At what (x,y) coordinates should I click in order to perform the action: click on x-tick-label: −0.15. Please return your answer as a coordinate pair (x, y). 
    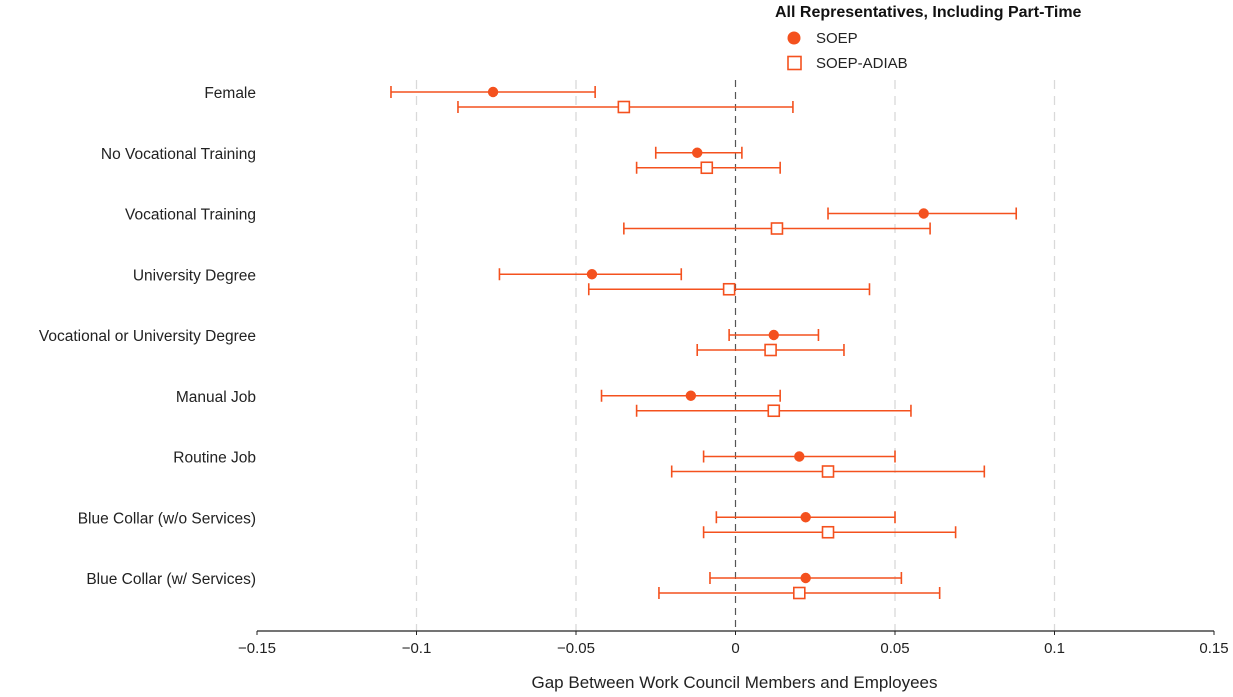
    Looking at the image, I should click on (257, 648).